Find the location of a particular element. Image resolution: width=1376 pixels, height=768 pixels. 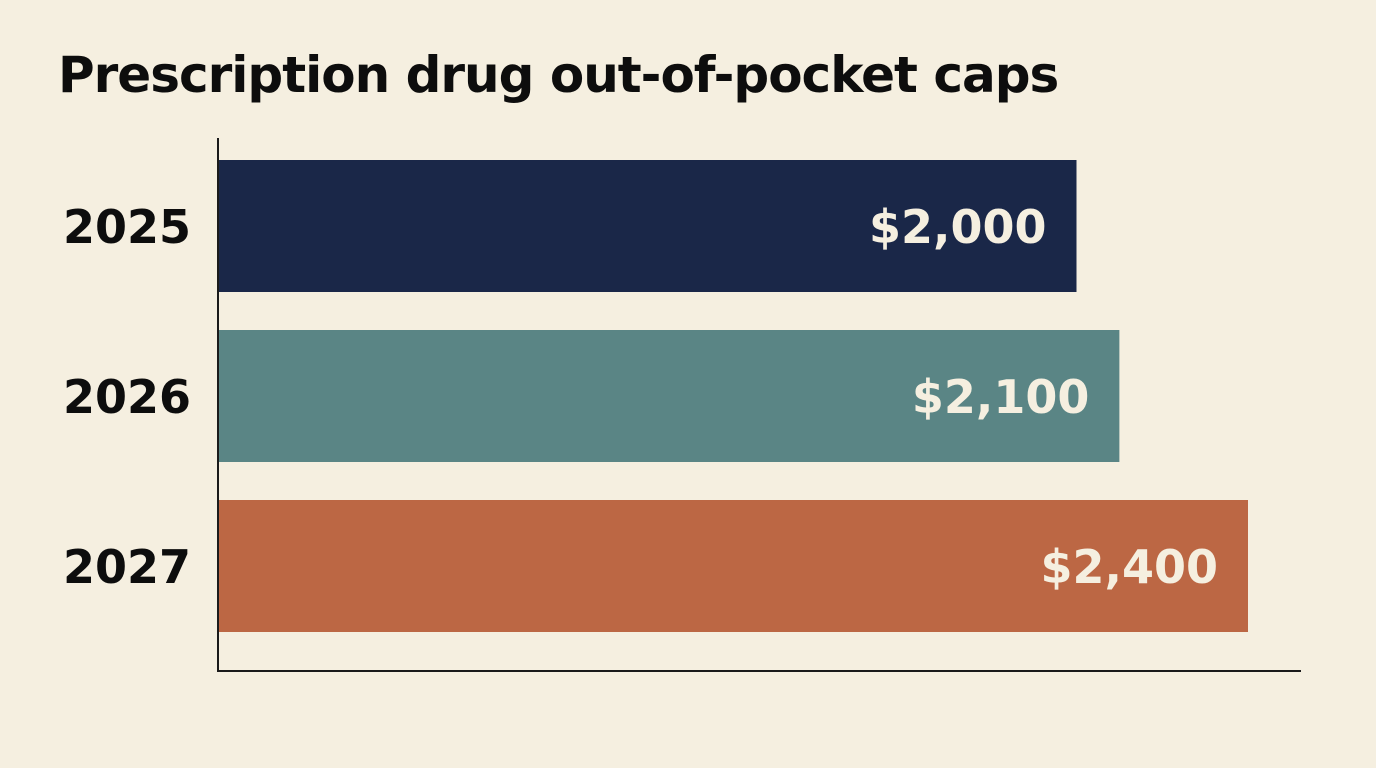

category-label-2025: 2025 is located at coordinates (127, 227).